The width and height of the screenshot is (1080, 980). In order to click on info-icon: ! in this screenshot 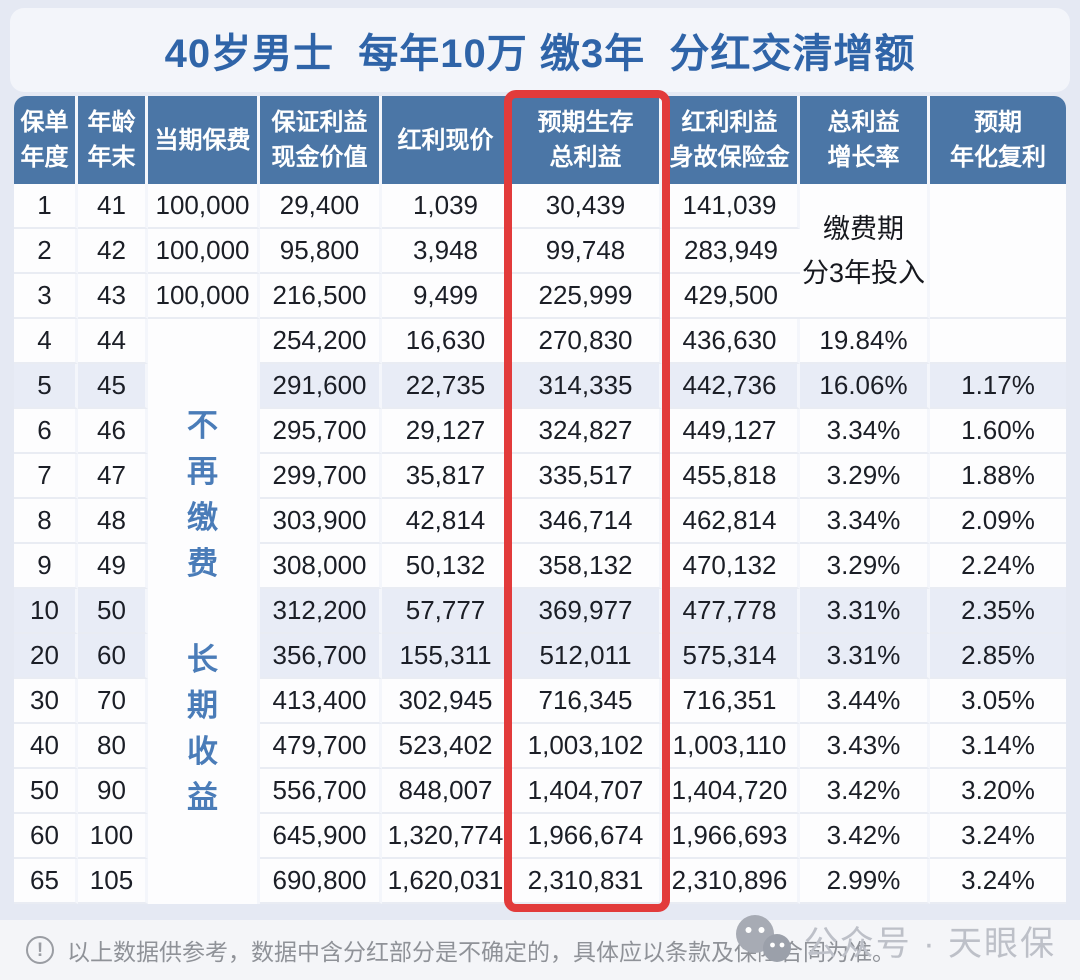, I will do `click(40, 950)`.